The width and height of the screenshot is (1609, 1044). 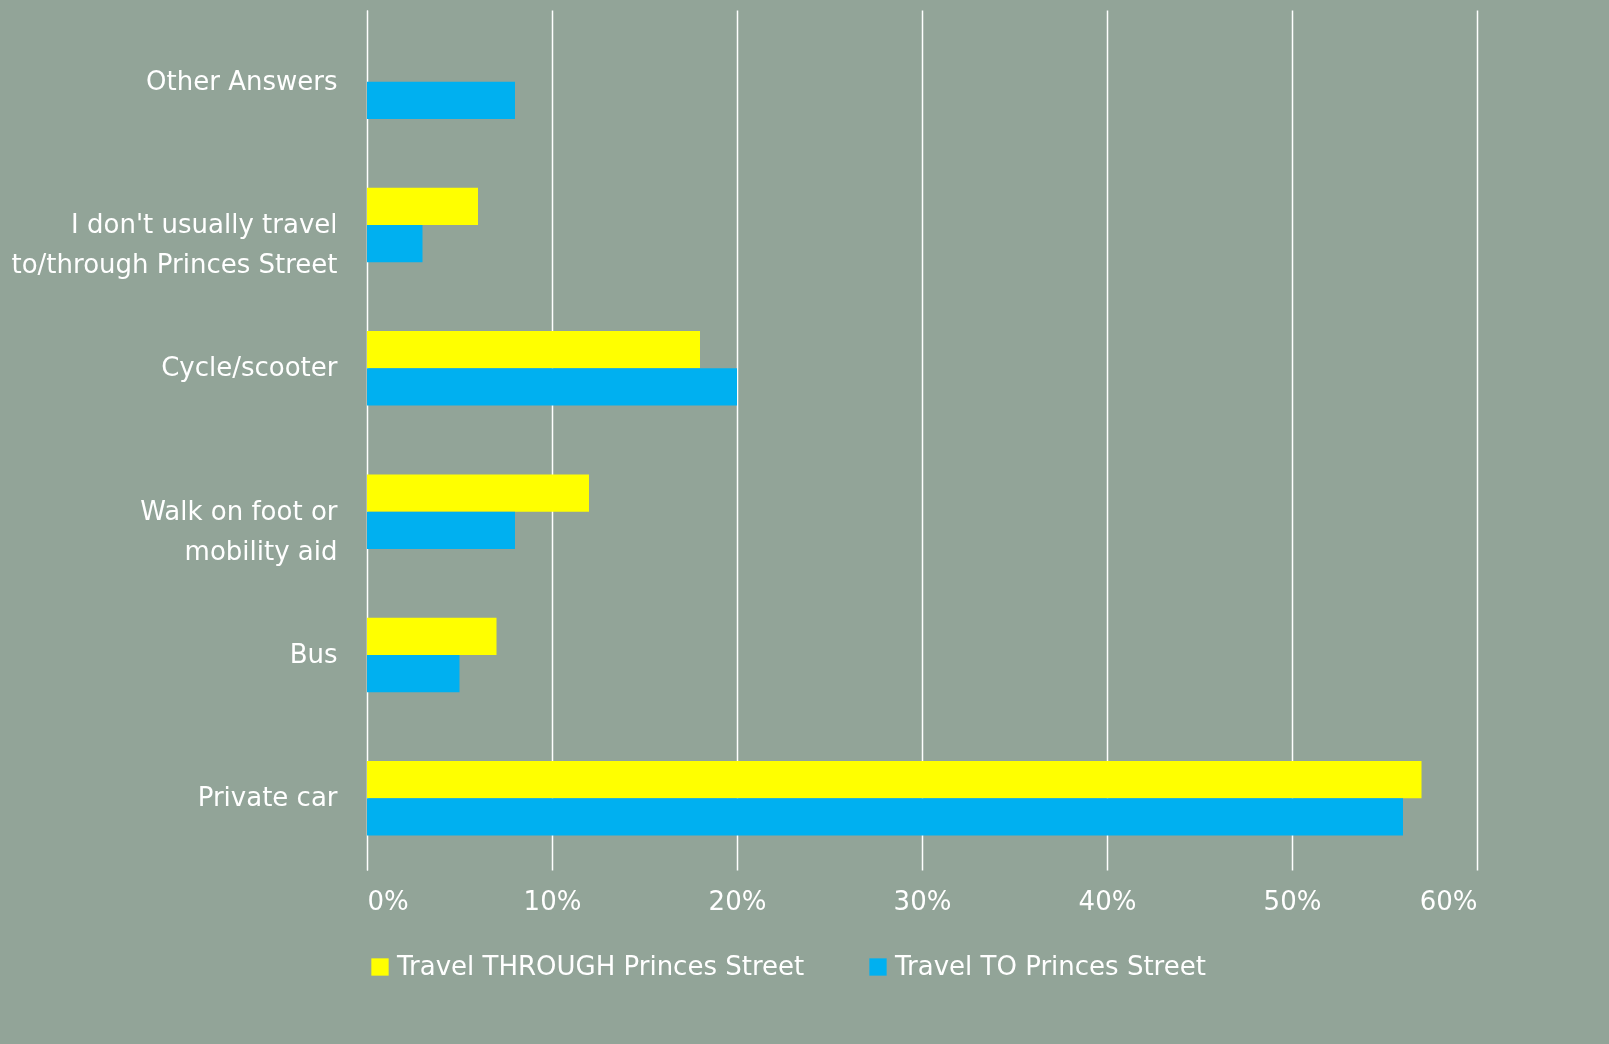 What do you see at coordinates (552, 900) in the screenshot?
I see `x-tick-label: 10%` at bounding box center [552, 900].